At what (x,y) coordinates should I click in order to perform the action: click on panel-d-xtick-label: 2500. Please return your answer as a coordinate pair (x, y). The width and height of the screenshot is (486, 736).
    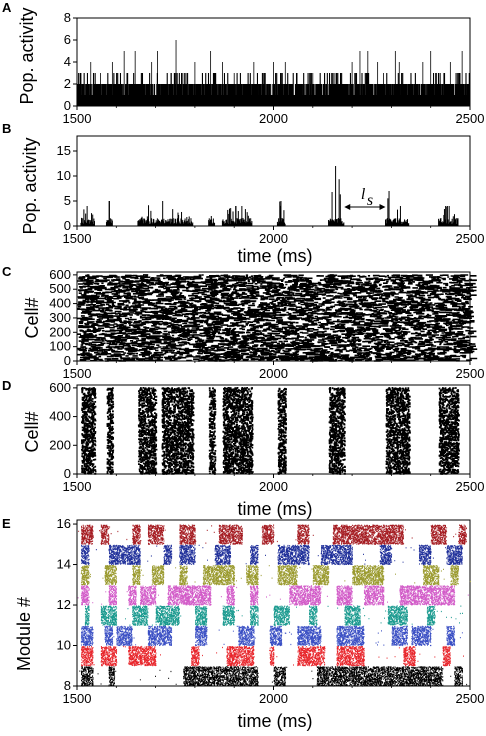
    Looking at the image, I should click on (470, 486).